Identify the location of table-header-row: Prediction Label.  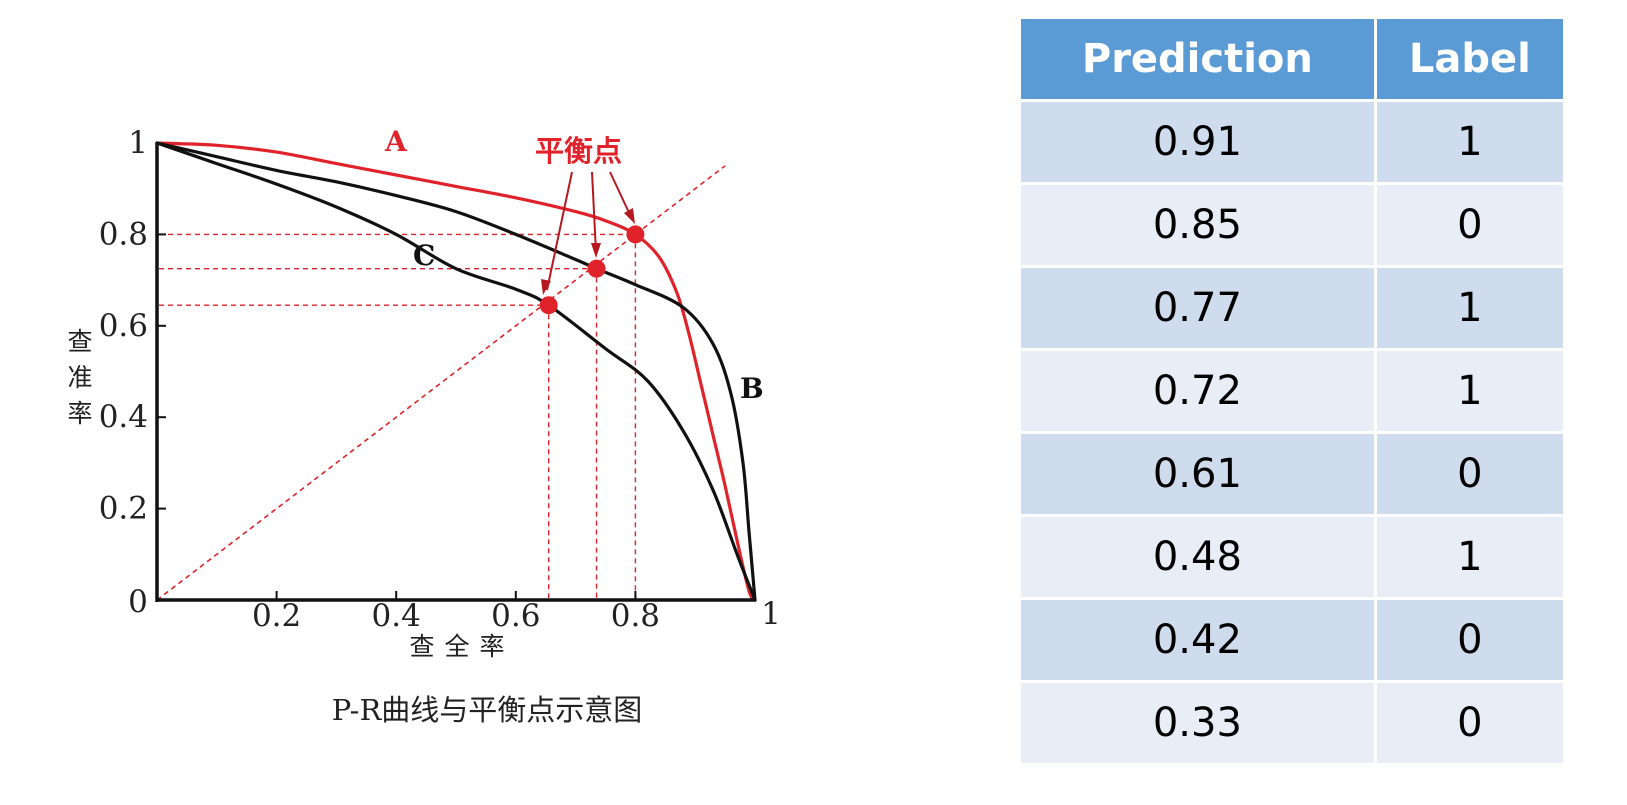
(1292, 59).